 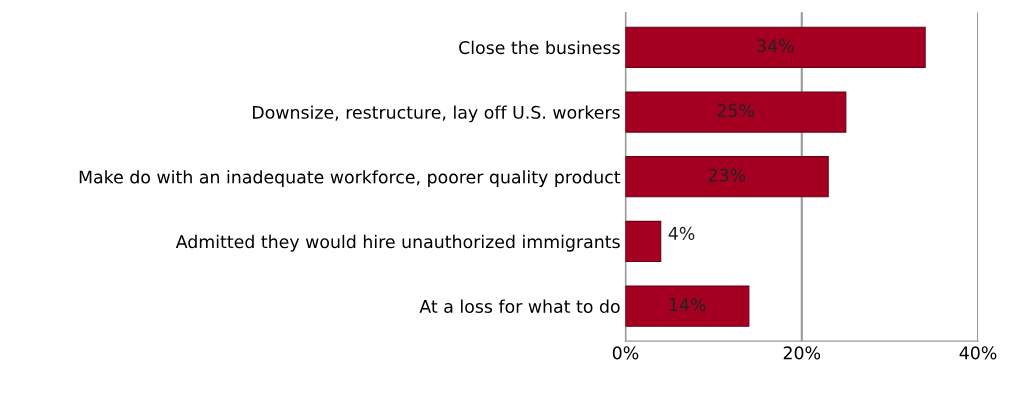 I want to click on x-tick-label: 40%, so click(x=978, y=353).